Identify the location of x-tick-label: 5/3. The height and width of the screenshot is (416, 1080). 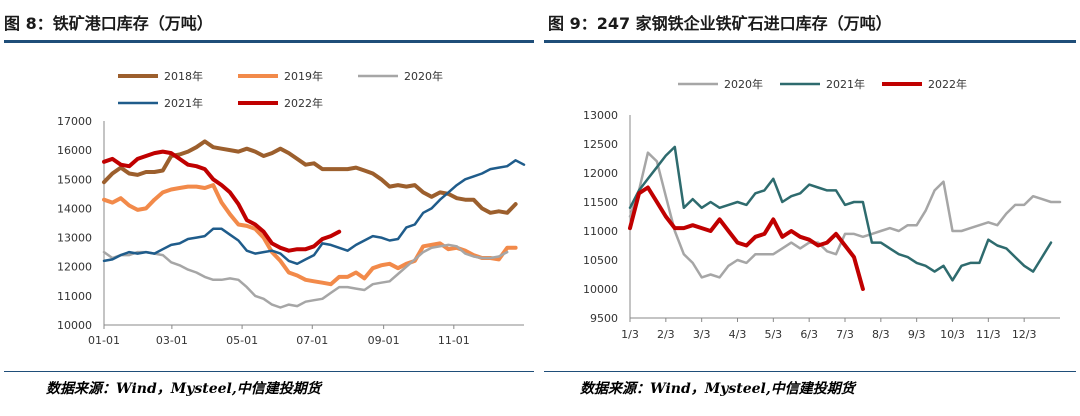
(773, 334).